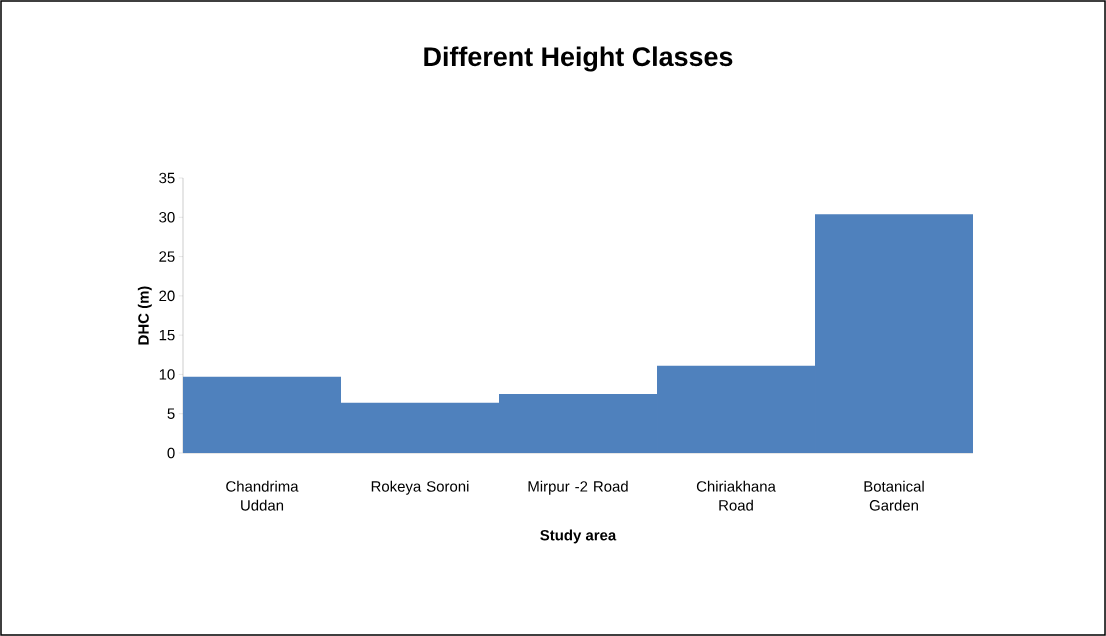 This screenshot has height=636, width=1106. I want to click on y-tick-label: 15, so click(167, 335).